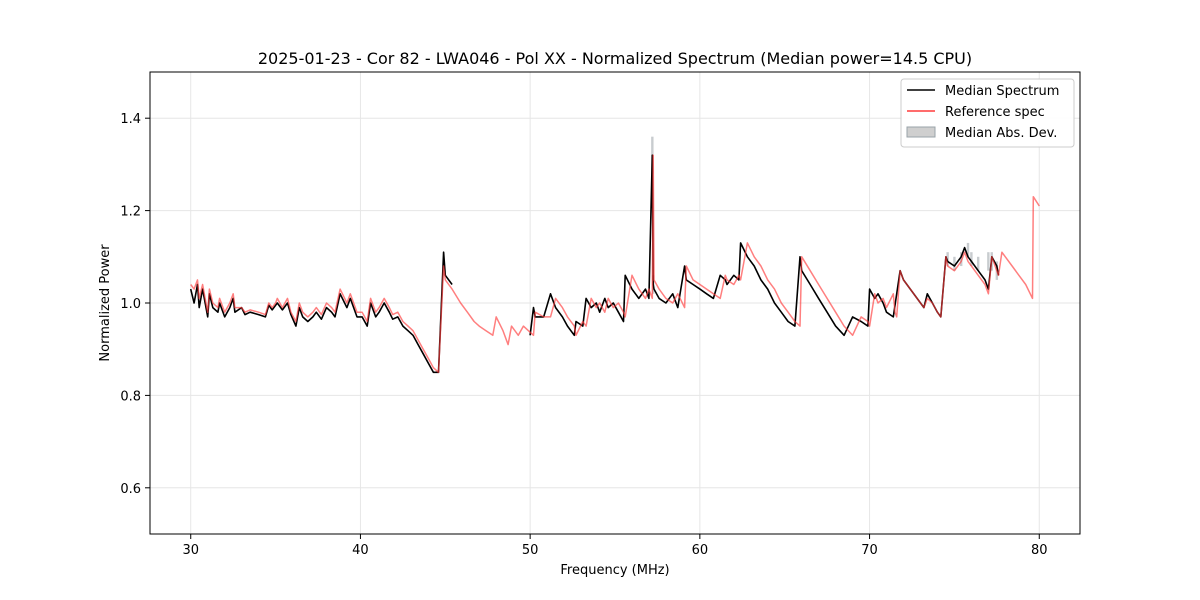 The width and height of the screenshot is (1200, 600). I want to click on legend-label-mad: Median Abs. Dev., so click(1001, 133).